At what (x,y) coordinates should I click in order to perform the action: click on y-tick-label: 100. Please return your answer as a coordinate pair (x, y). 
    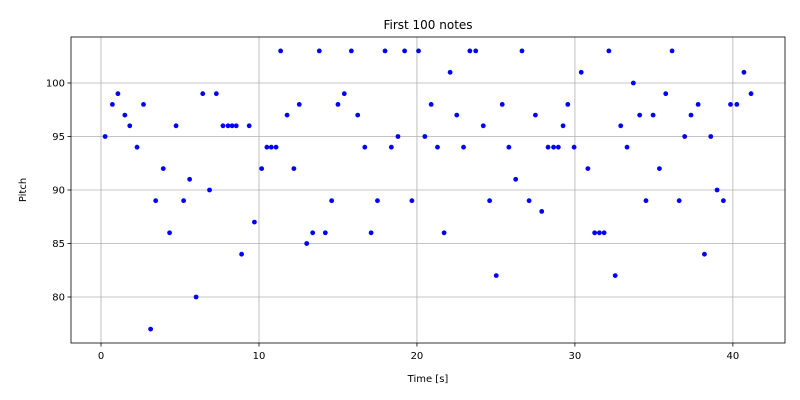
    Looking at the image, I should click on (55, 84).